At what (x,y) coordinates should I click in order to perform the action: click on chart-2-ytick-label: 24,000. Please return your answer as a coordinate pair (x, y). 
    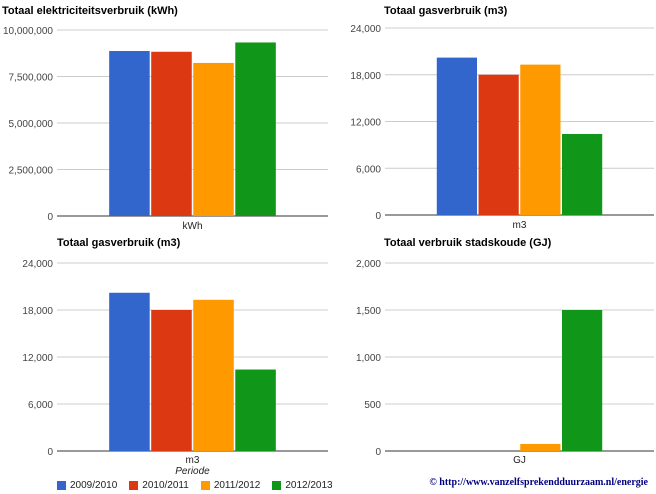
    Looking at the image, I should click on (365, 29).